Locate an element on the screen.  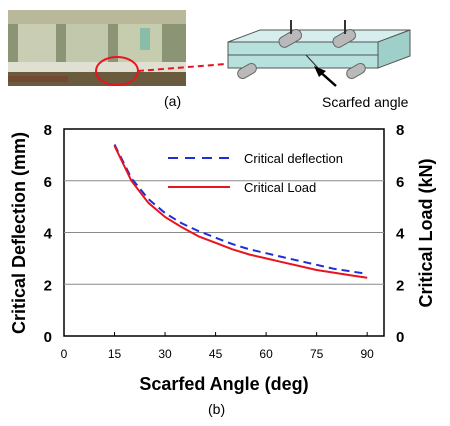
y-left-tick-label-8: 8 is located at coordinates (48, 130).